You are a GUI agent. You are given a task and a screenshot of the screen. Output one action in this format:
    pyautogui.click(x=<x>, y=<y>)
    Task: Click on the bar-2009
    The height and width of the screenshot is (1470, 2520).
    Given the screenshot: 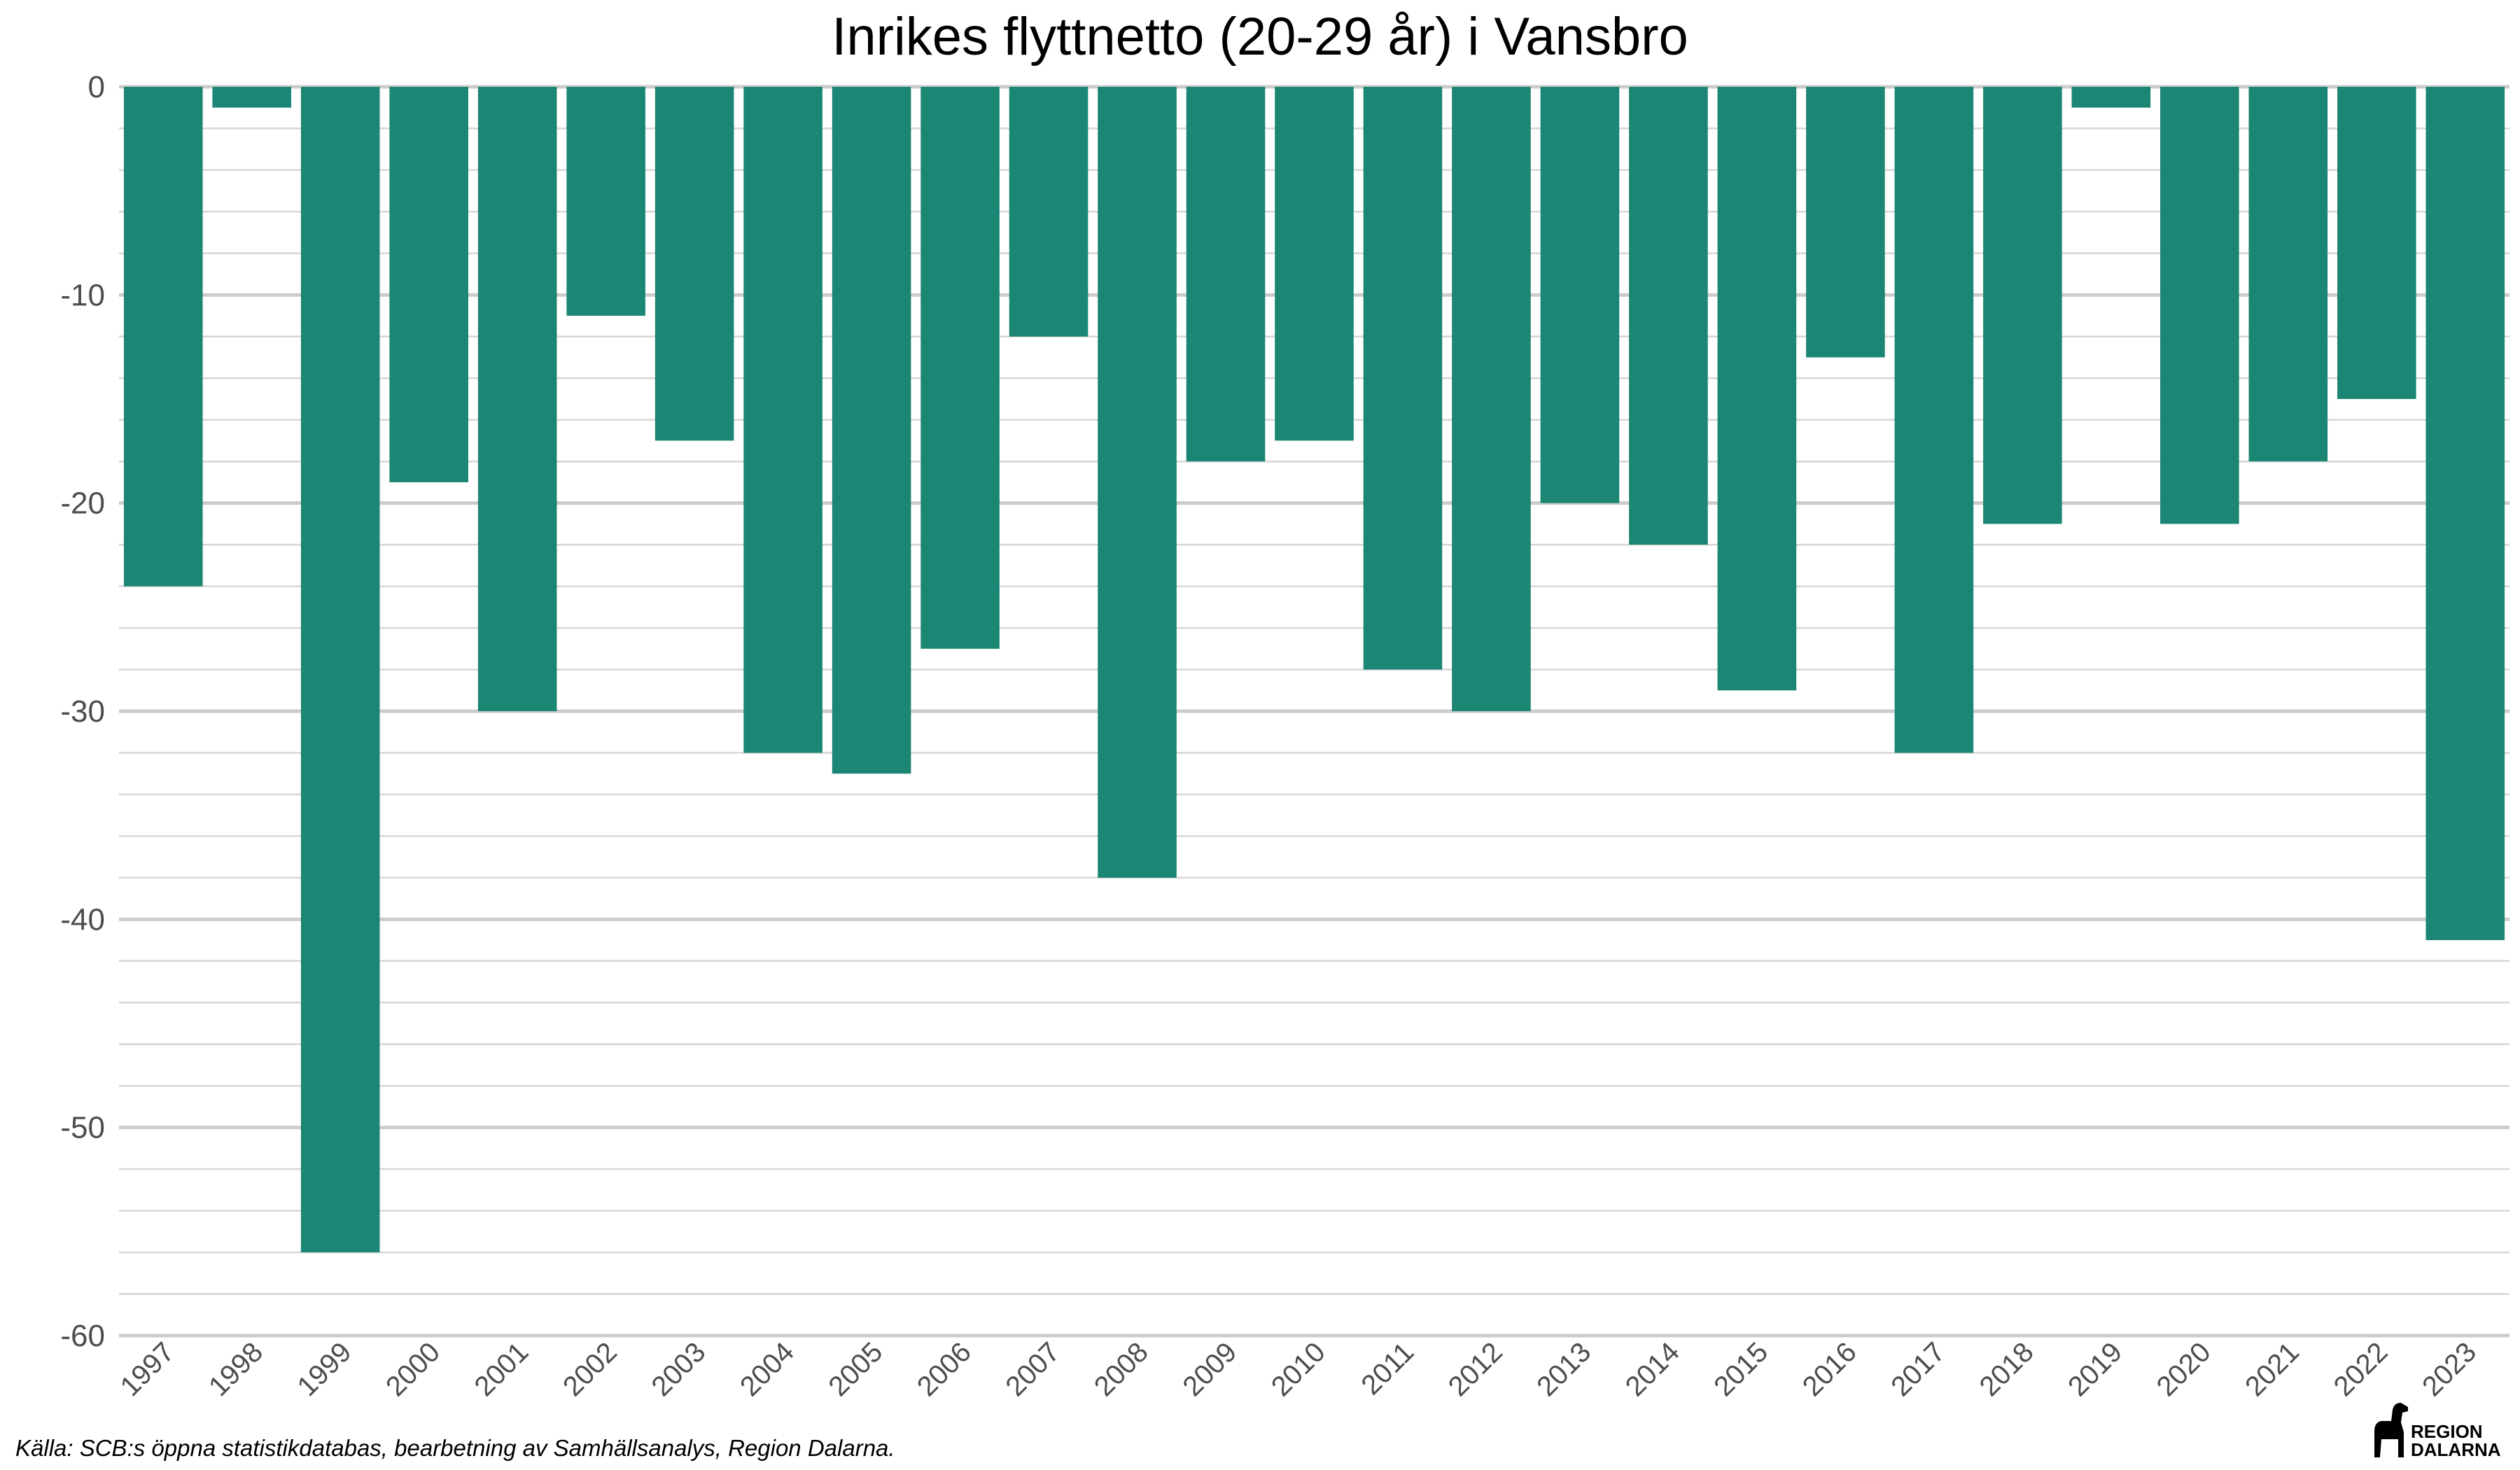 What is the action you would take?
    pyautogui.click(x=1226, y=274)
    